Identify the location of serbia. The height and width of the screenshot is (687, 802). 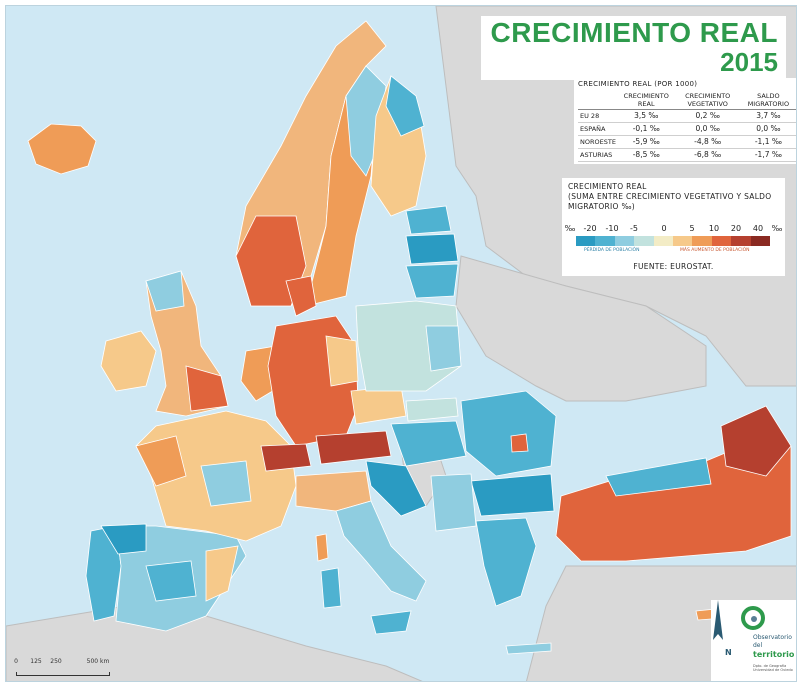
(453, 502).